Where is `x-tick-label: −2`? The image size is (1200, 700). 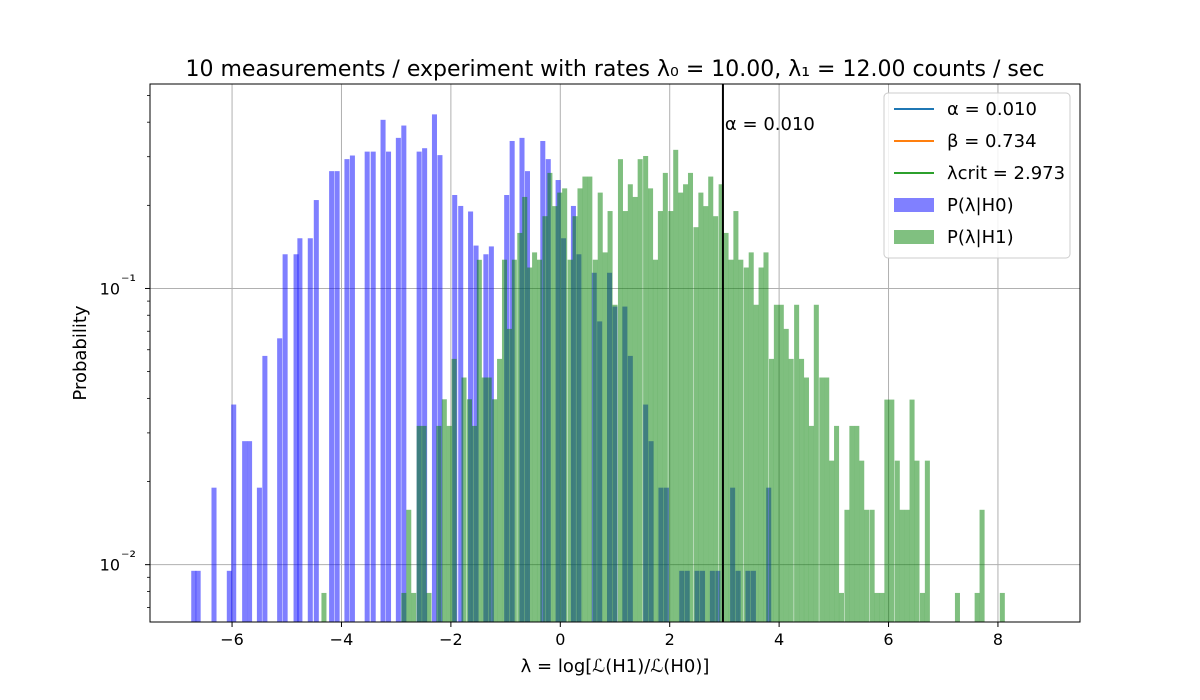
x-tick-label: −2 is located at coordinates (451, 639).